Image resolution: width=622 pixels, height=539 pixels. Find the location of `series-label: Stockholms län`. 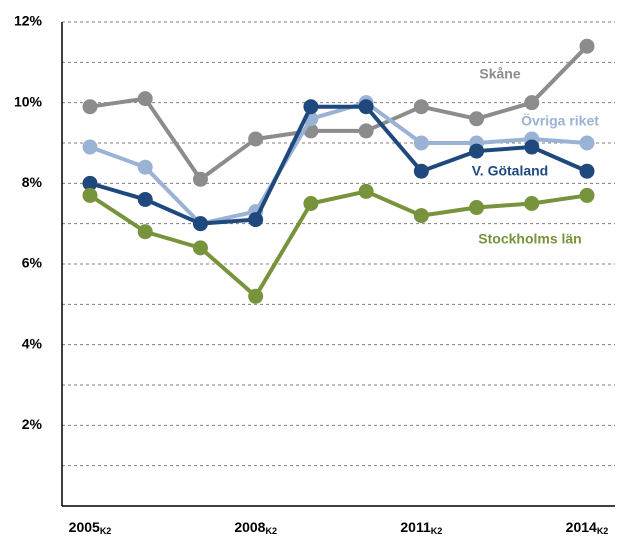

series-label: Stockholms län is located at coordinates (529, 239).